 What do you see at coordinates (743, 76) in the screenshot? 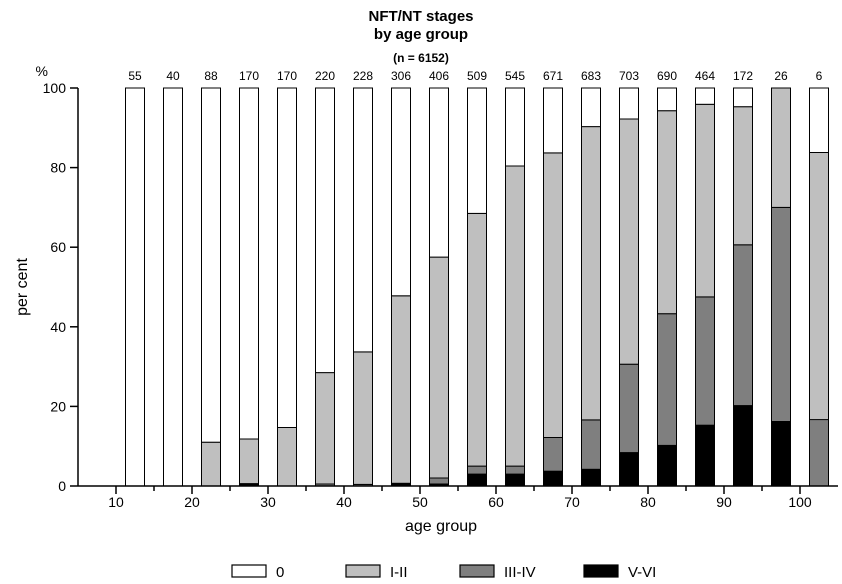
I see `bar-count-label: 172` at bounding box center [743, 76].